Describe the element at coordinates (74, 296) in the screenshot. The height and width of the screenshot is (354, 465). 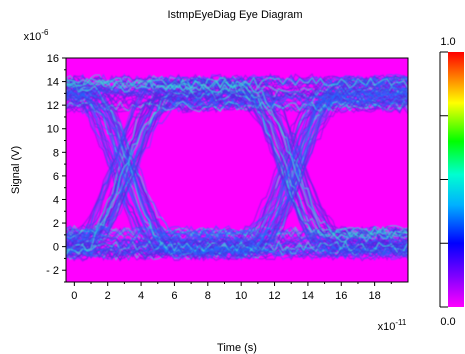
I see `x-tick-label: 0` at that location.